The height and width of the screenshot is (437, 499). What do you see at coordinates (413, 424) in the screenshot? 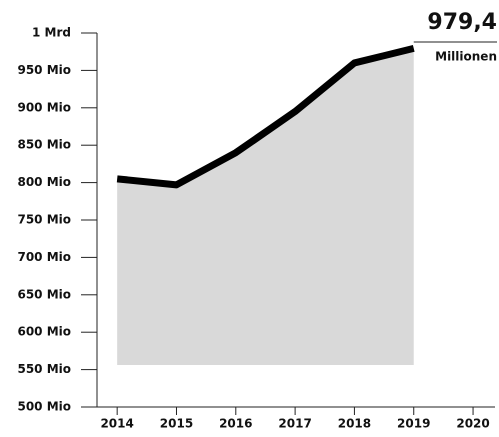
I see `x-tick-label: 2019` at bounding box center [413, 424].